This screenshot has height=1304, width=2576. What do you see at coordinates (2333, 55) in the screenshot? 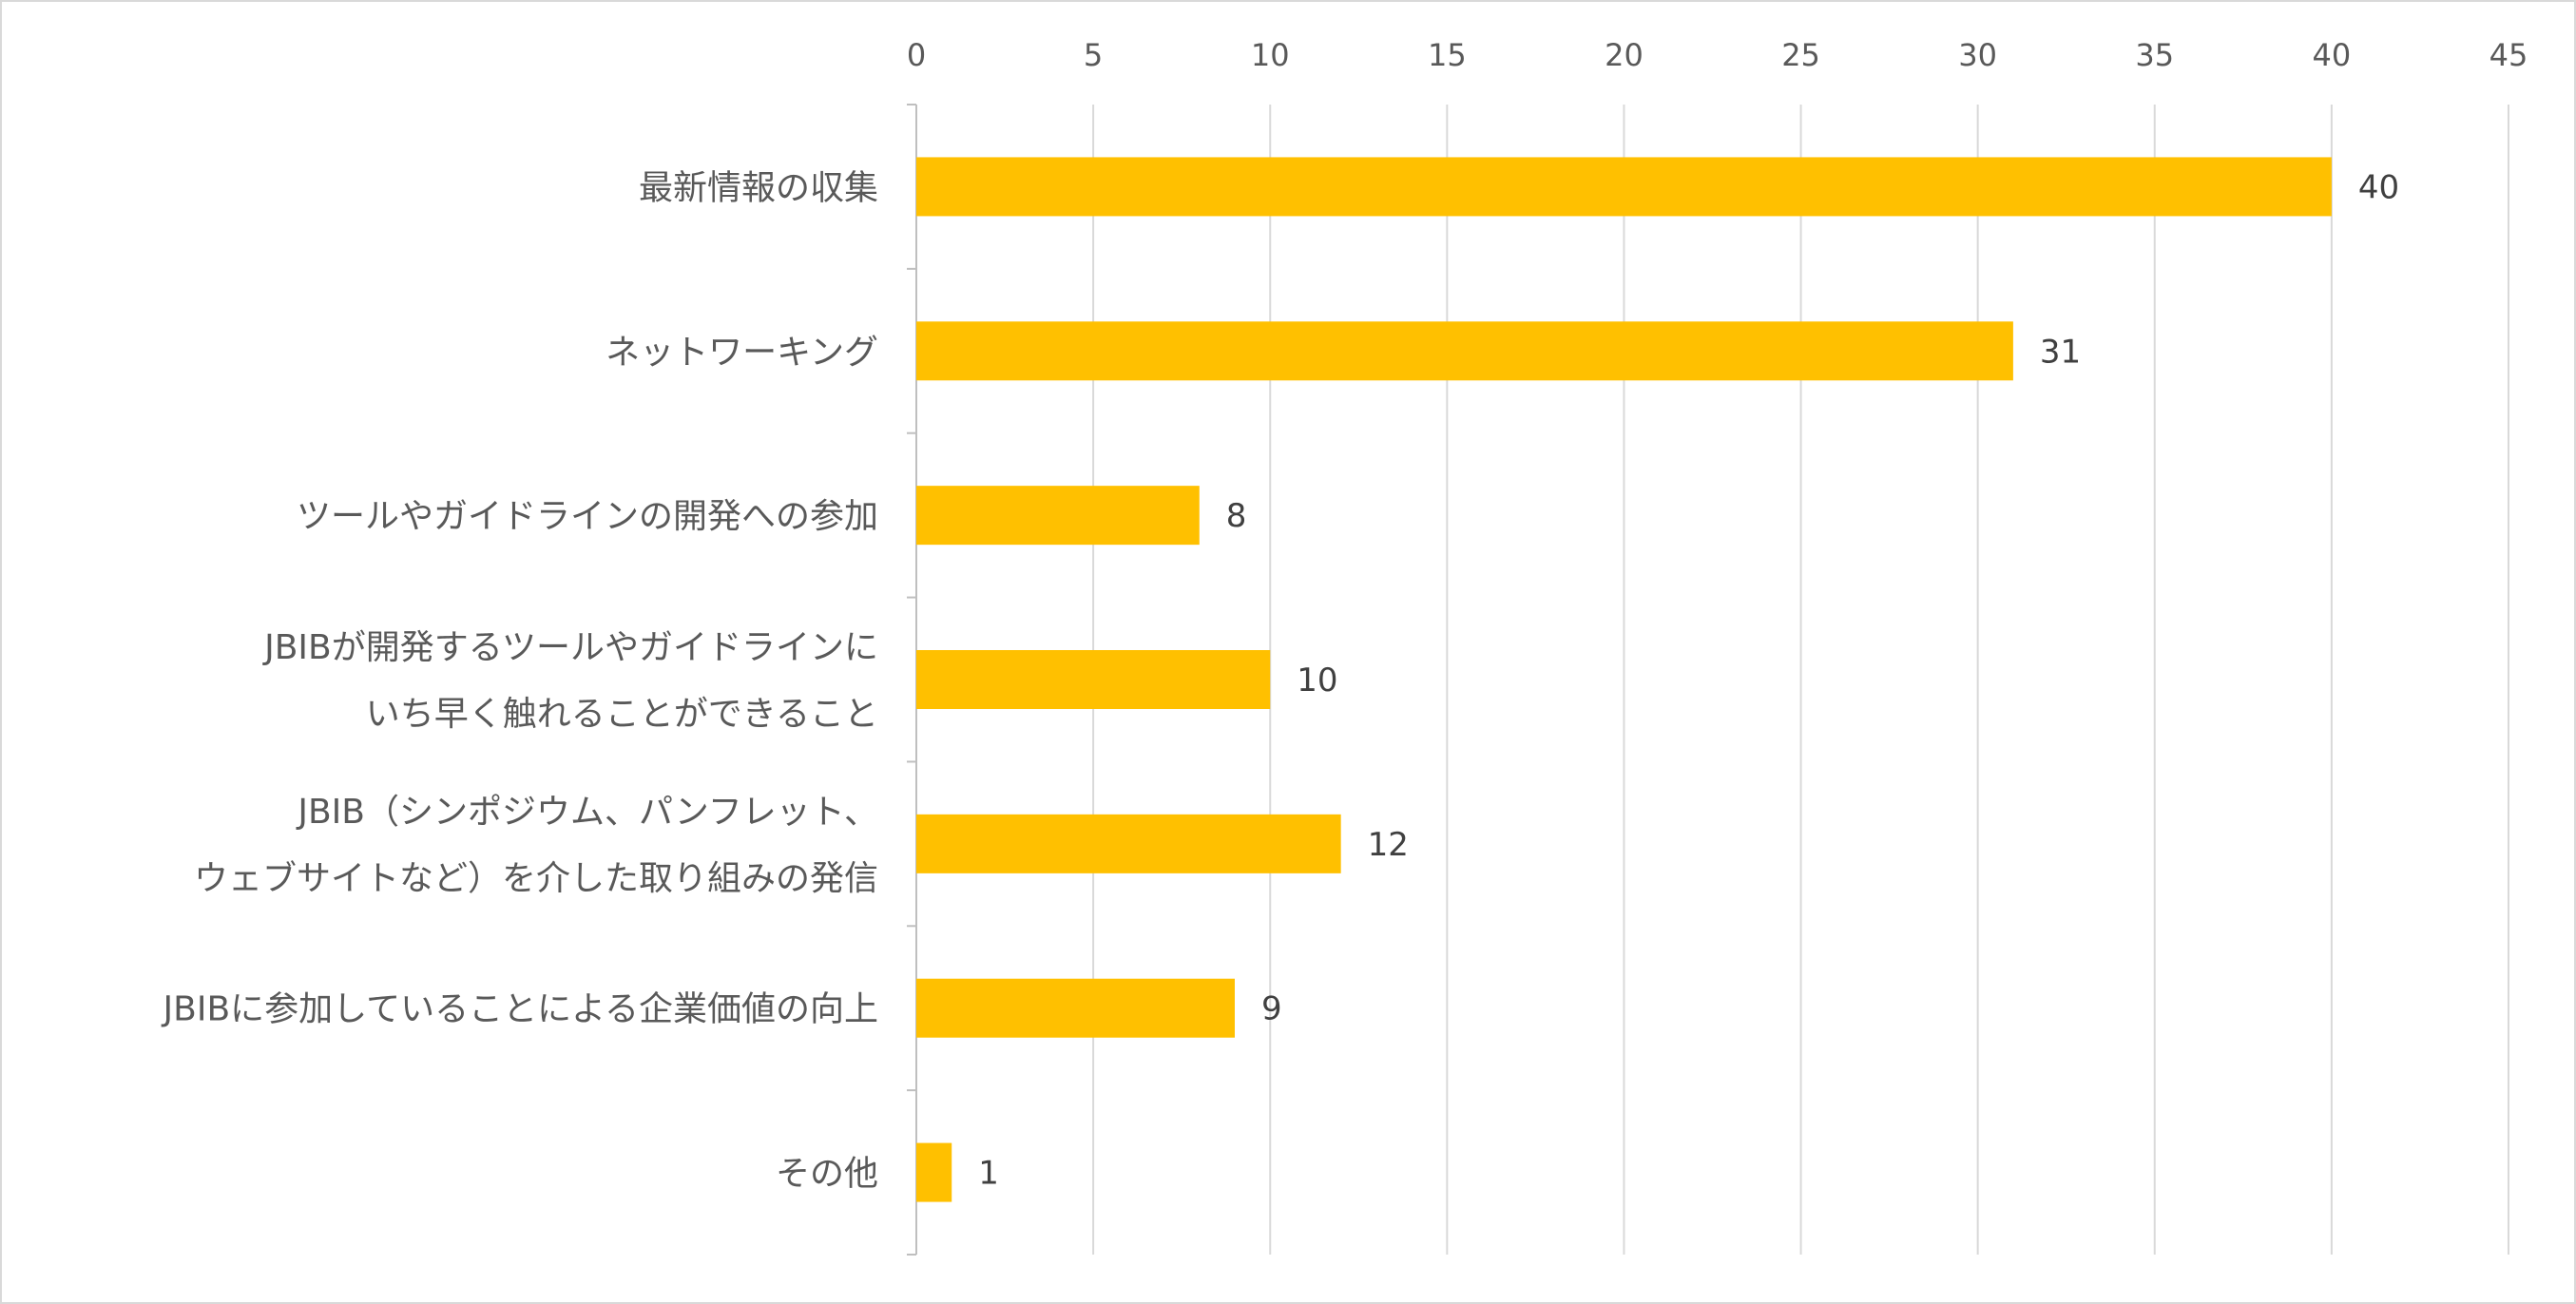
I see `x-tick-label: 40` at bounding box center [2333, 55].